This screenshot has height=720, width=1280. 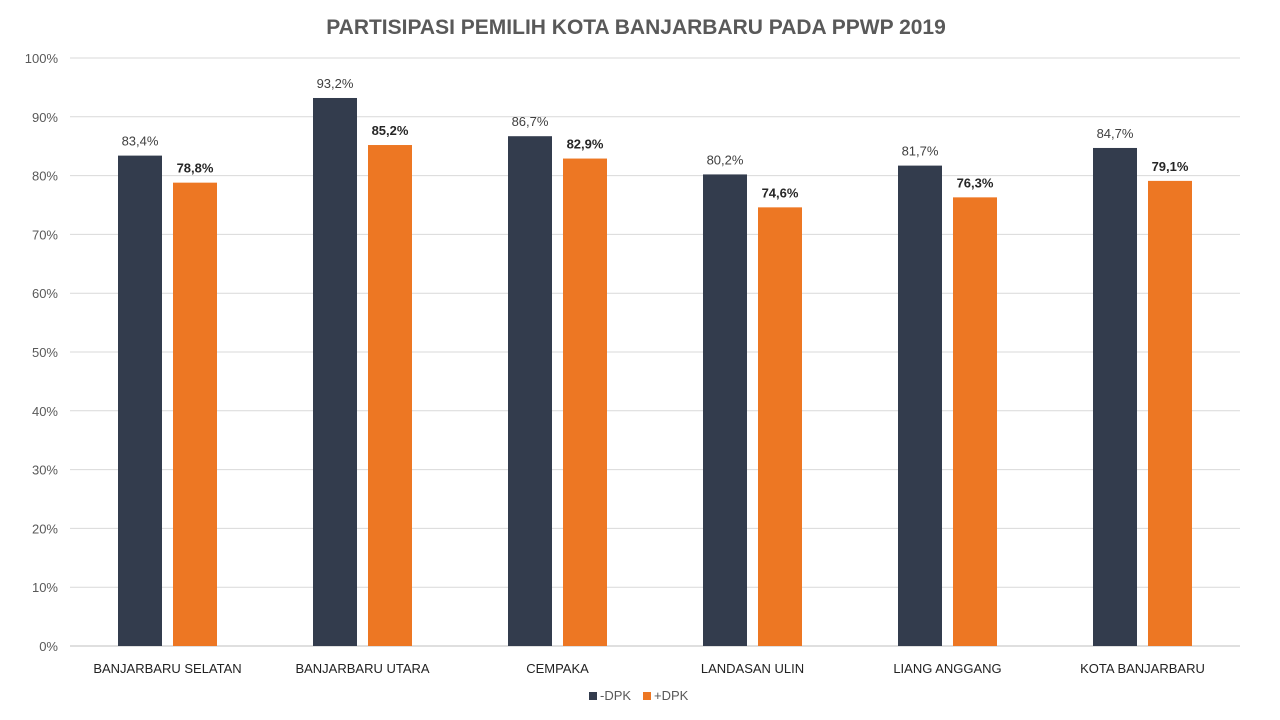 I want to click on y-tick-label: 100%, so click(x=42, y=58).